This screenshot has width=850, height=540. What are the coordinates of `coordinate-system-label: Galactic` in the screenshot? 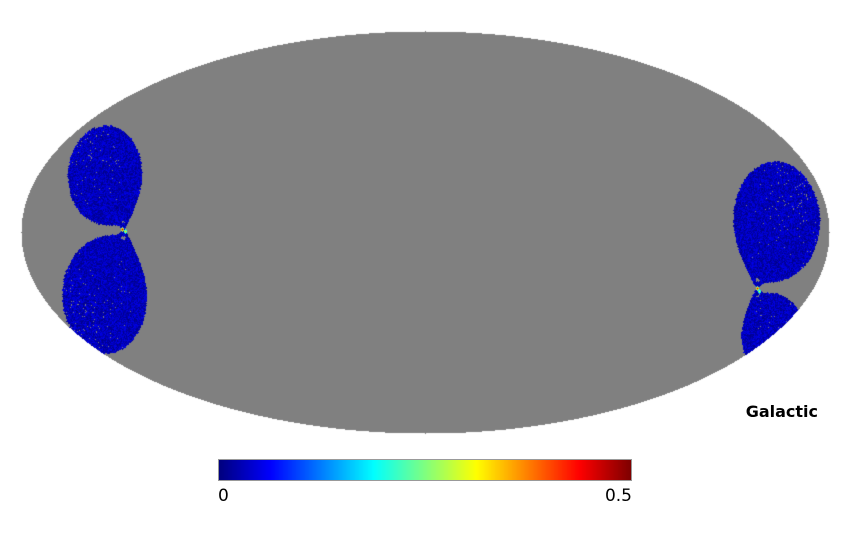 It's located at (781, 411).